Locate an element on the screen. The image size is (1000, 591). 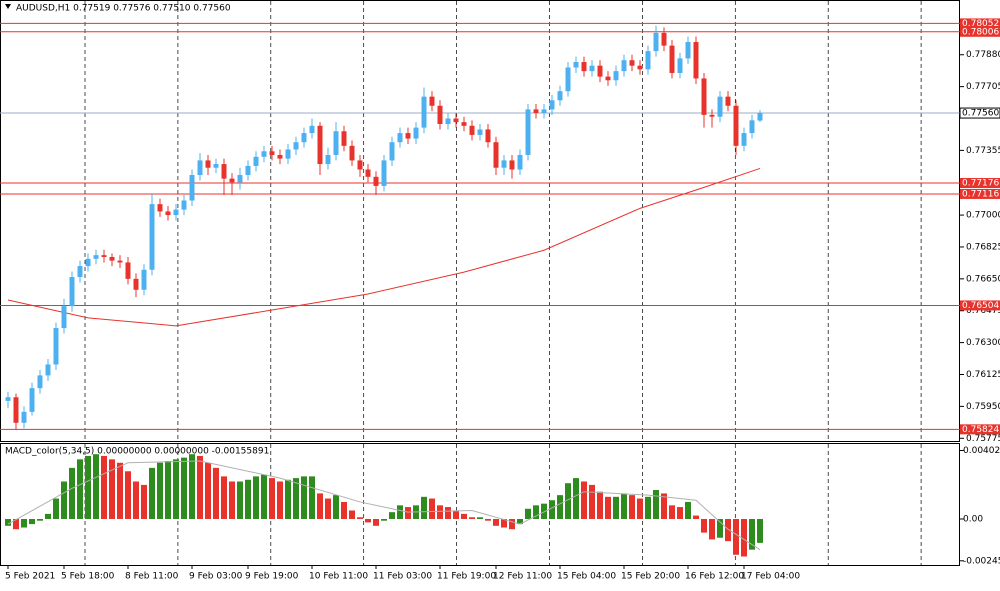
y-tick-label: 0.76475 is located at coordinates (983, 311).